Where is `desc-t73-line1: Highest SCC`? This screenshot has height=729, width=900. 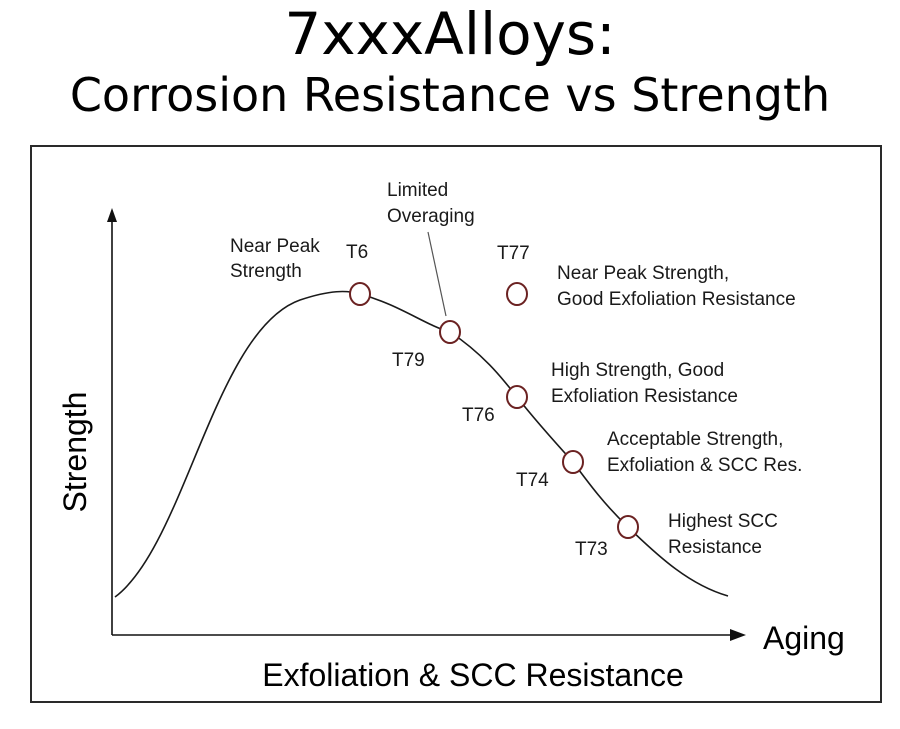 desc-t73-line1: Highest SCC is located at coordinates (723, 521).